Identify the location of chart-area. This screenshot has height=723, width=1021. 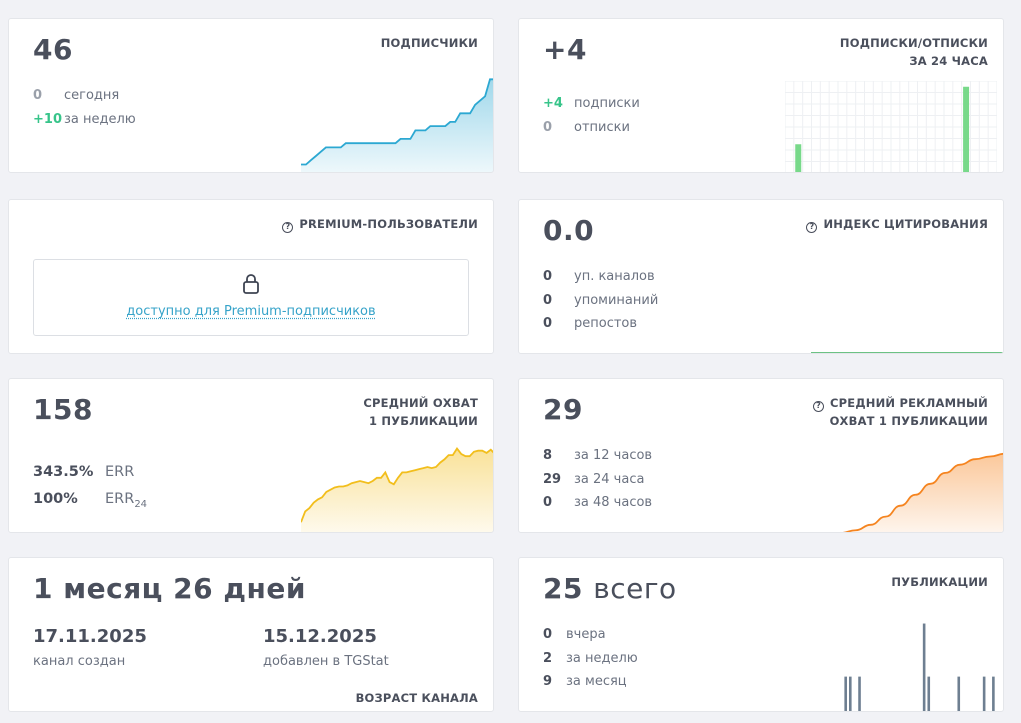
(397, 490).